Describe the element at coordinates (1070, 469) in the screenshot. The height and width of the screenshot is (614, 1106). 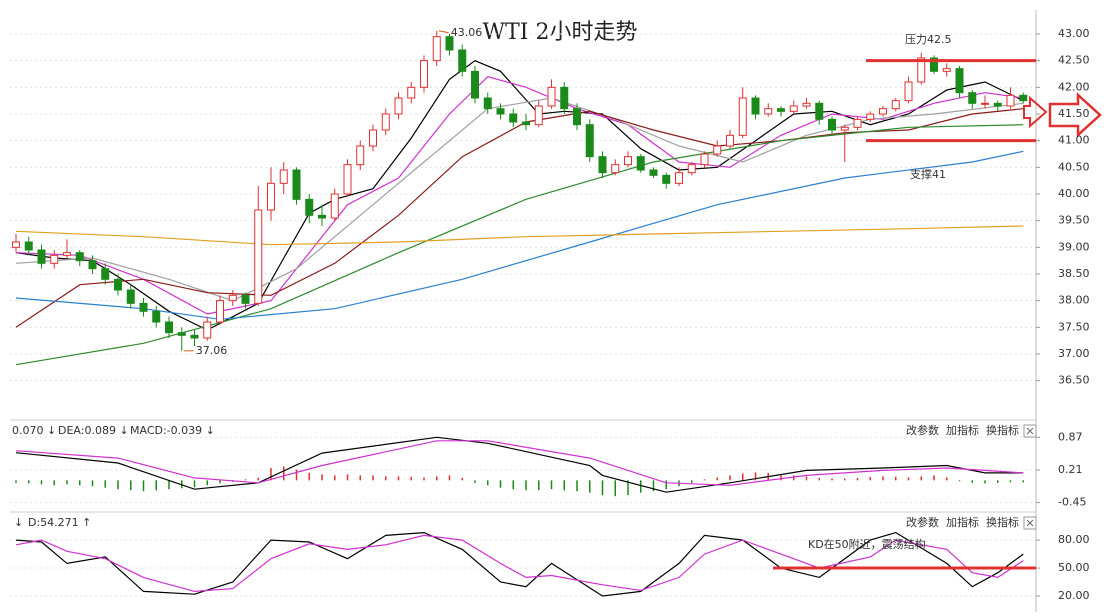
I see `y-tick-label: 0.21` at that location.